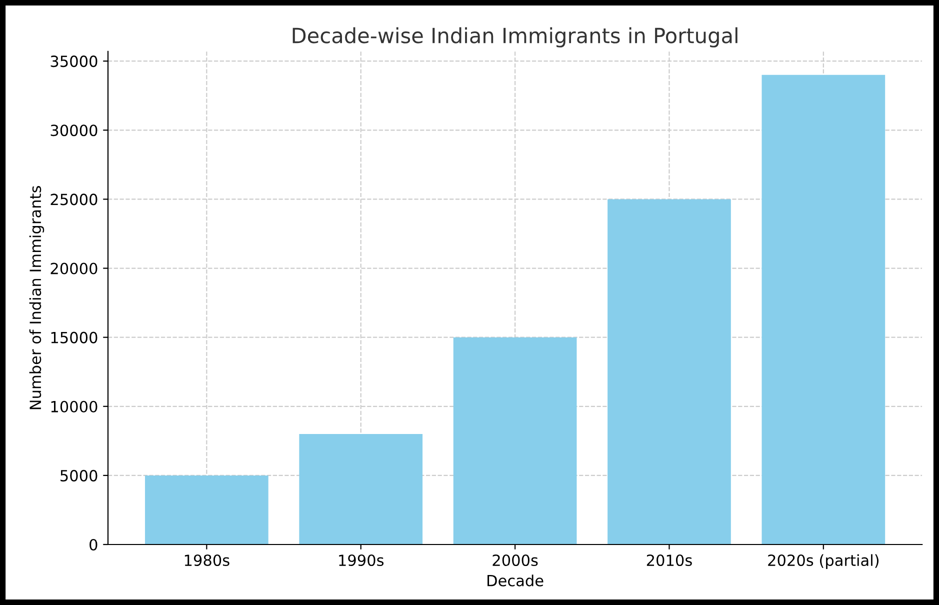  What do you see at coordinates (74, 62) in the screenshot?
I see `y-tick-label: 35000` at bounding box center [74, 62].